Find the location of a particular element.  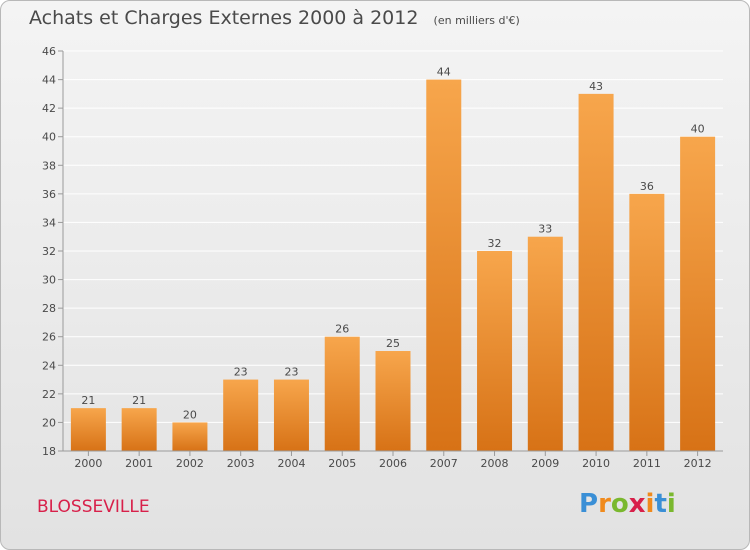

x-tick-label: 2010 is located at coordinates (596, 463).